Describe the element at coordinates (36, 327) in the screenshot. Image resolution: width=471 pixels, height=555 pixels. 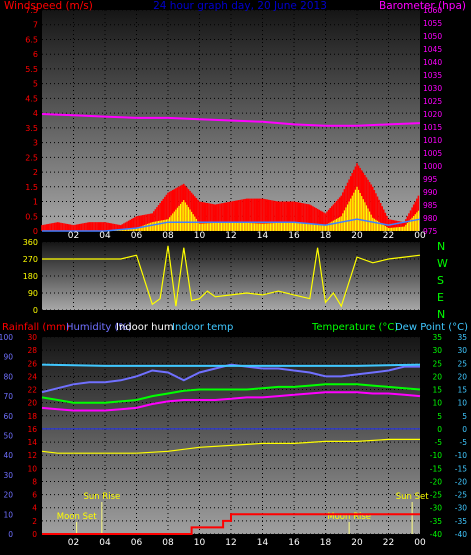
I see `rain-axis-label: Rainfall (mm)` at that location.